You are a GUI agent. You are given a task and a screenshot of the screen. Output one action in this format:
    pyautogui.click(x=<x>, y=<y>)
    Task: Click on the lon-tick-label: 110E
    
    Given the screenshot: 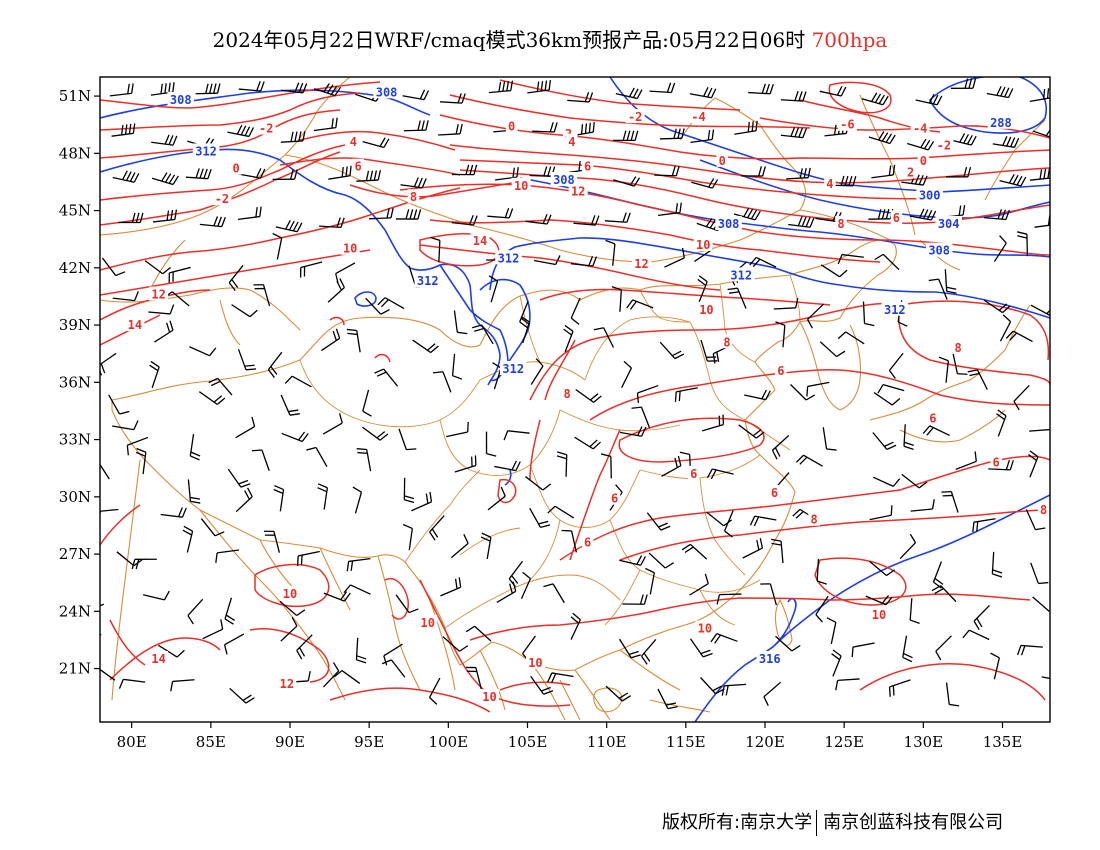 What is the action you would take?
    pyautogui.click(x=607, y=742)
    